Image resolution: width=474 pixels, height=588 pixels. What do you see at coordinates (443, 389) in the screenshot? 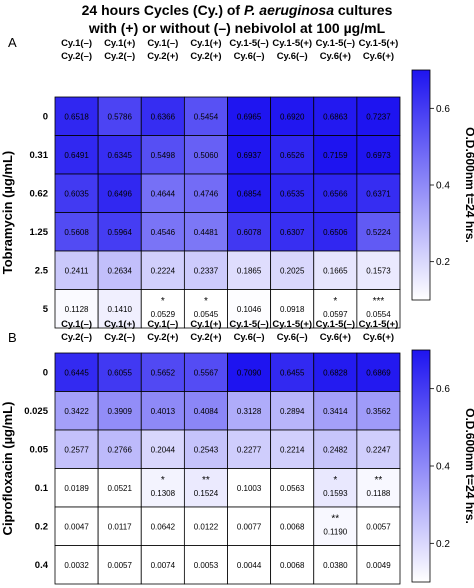
I see `panel-b-colorbar-tick-label: 0.6` at bounding box center [443, 389].